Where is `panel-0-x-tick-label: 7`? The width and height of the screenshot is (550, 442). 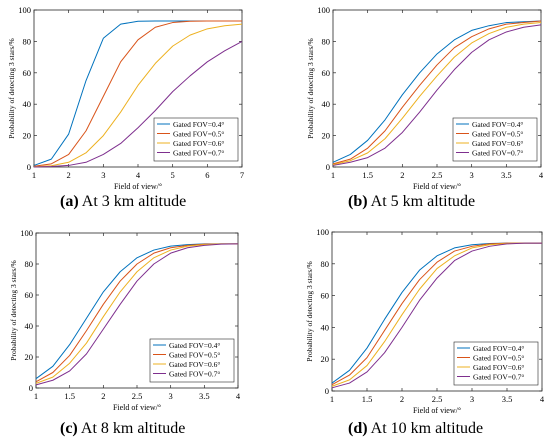 panel-0-x-tick-label: 7 is located at coordinates (242, 175).